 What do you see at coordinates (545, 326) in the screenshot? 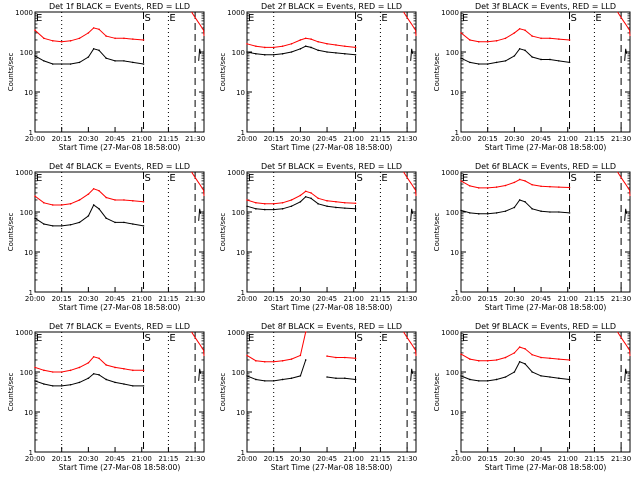
I see `panel-title: Det 9f BLACK = Events, RED = LLD` at bounding box center [545, 326].